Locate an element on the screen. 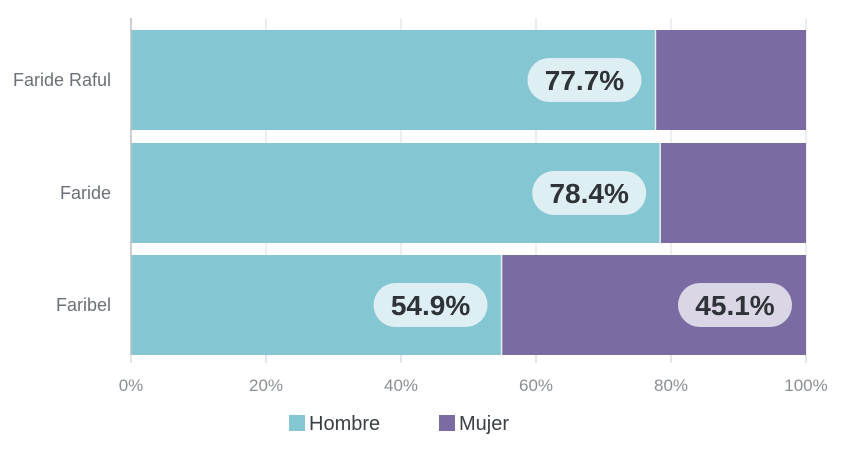  data-label-hombre: 77.7% is located at coordinates (584, 80).